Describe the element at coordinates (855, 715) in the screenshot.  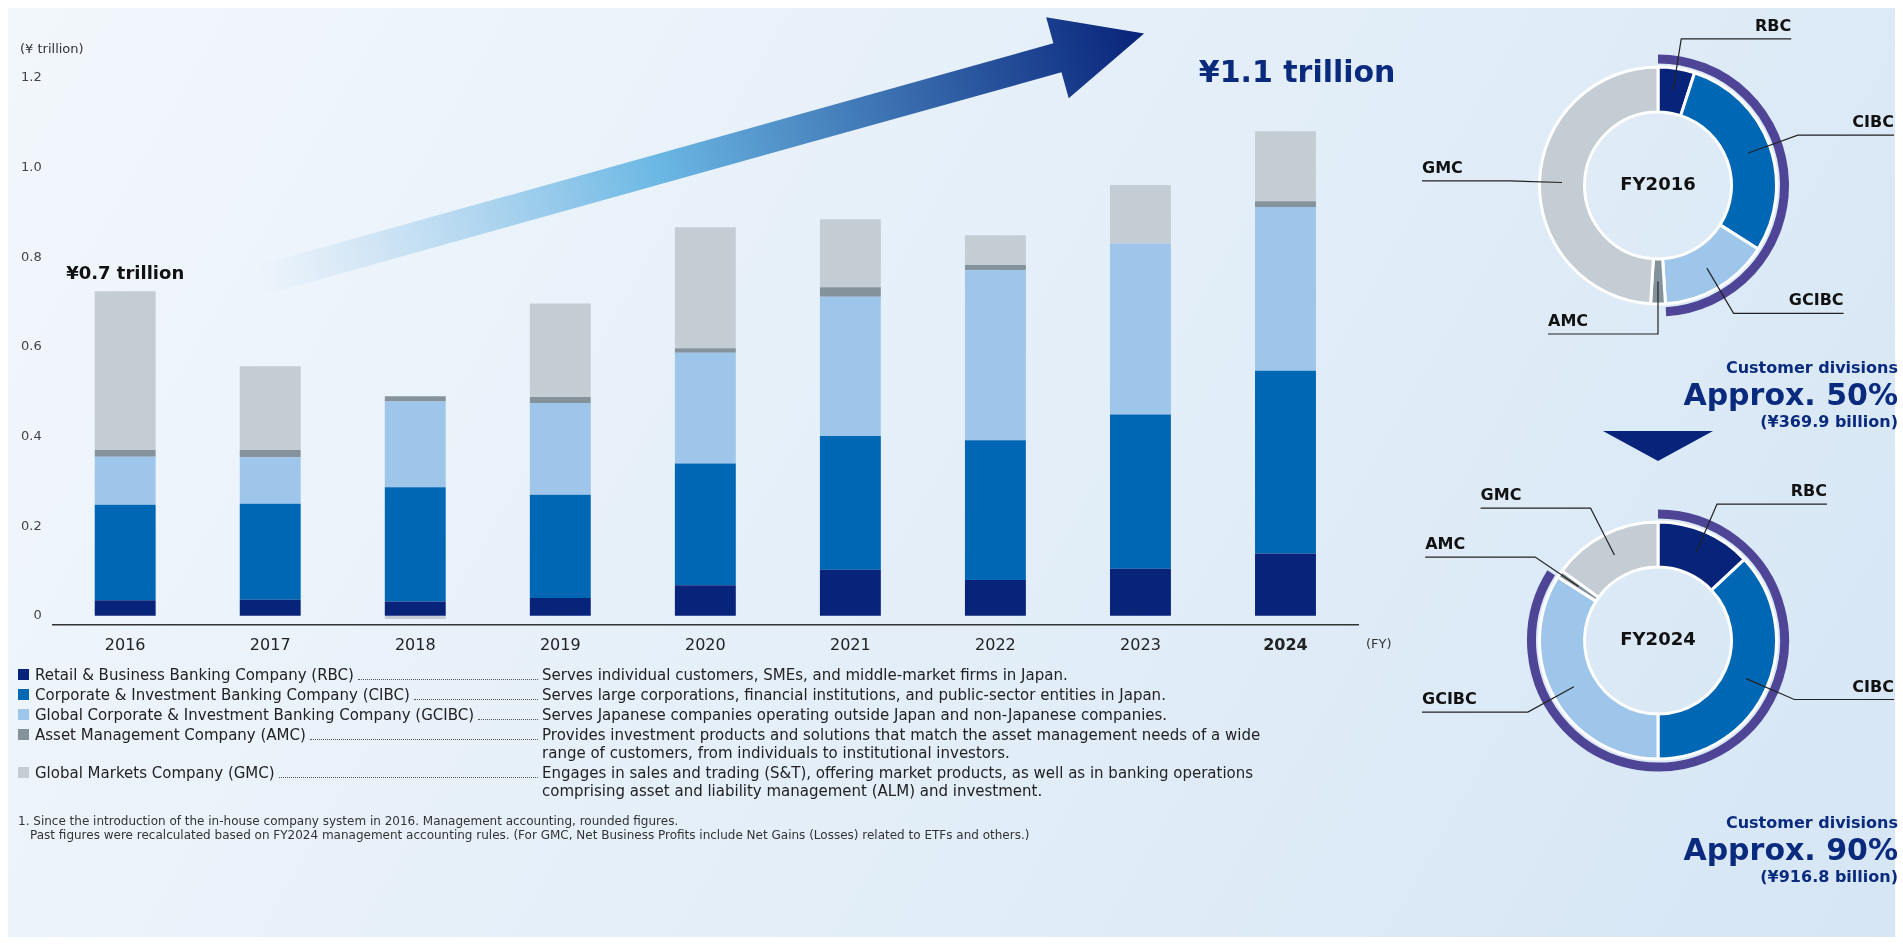
I see `text: Serves Japanese companies operating outside Japan and non-Japanese companies.` at that location.